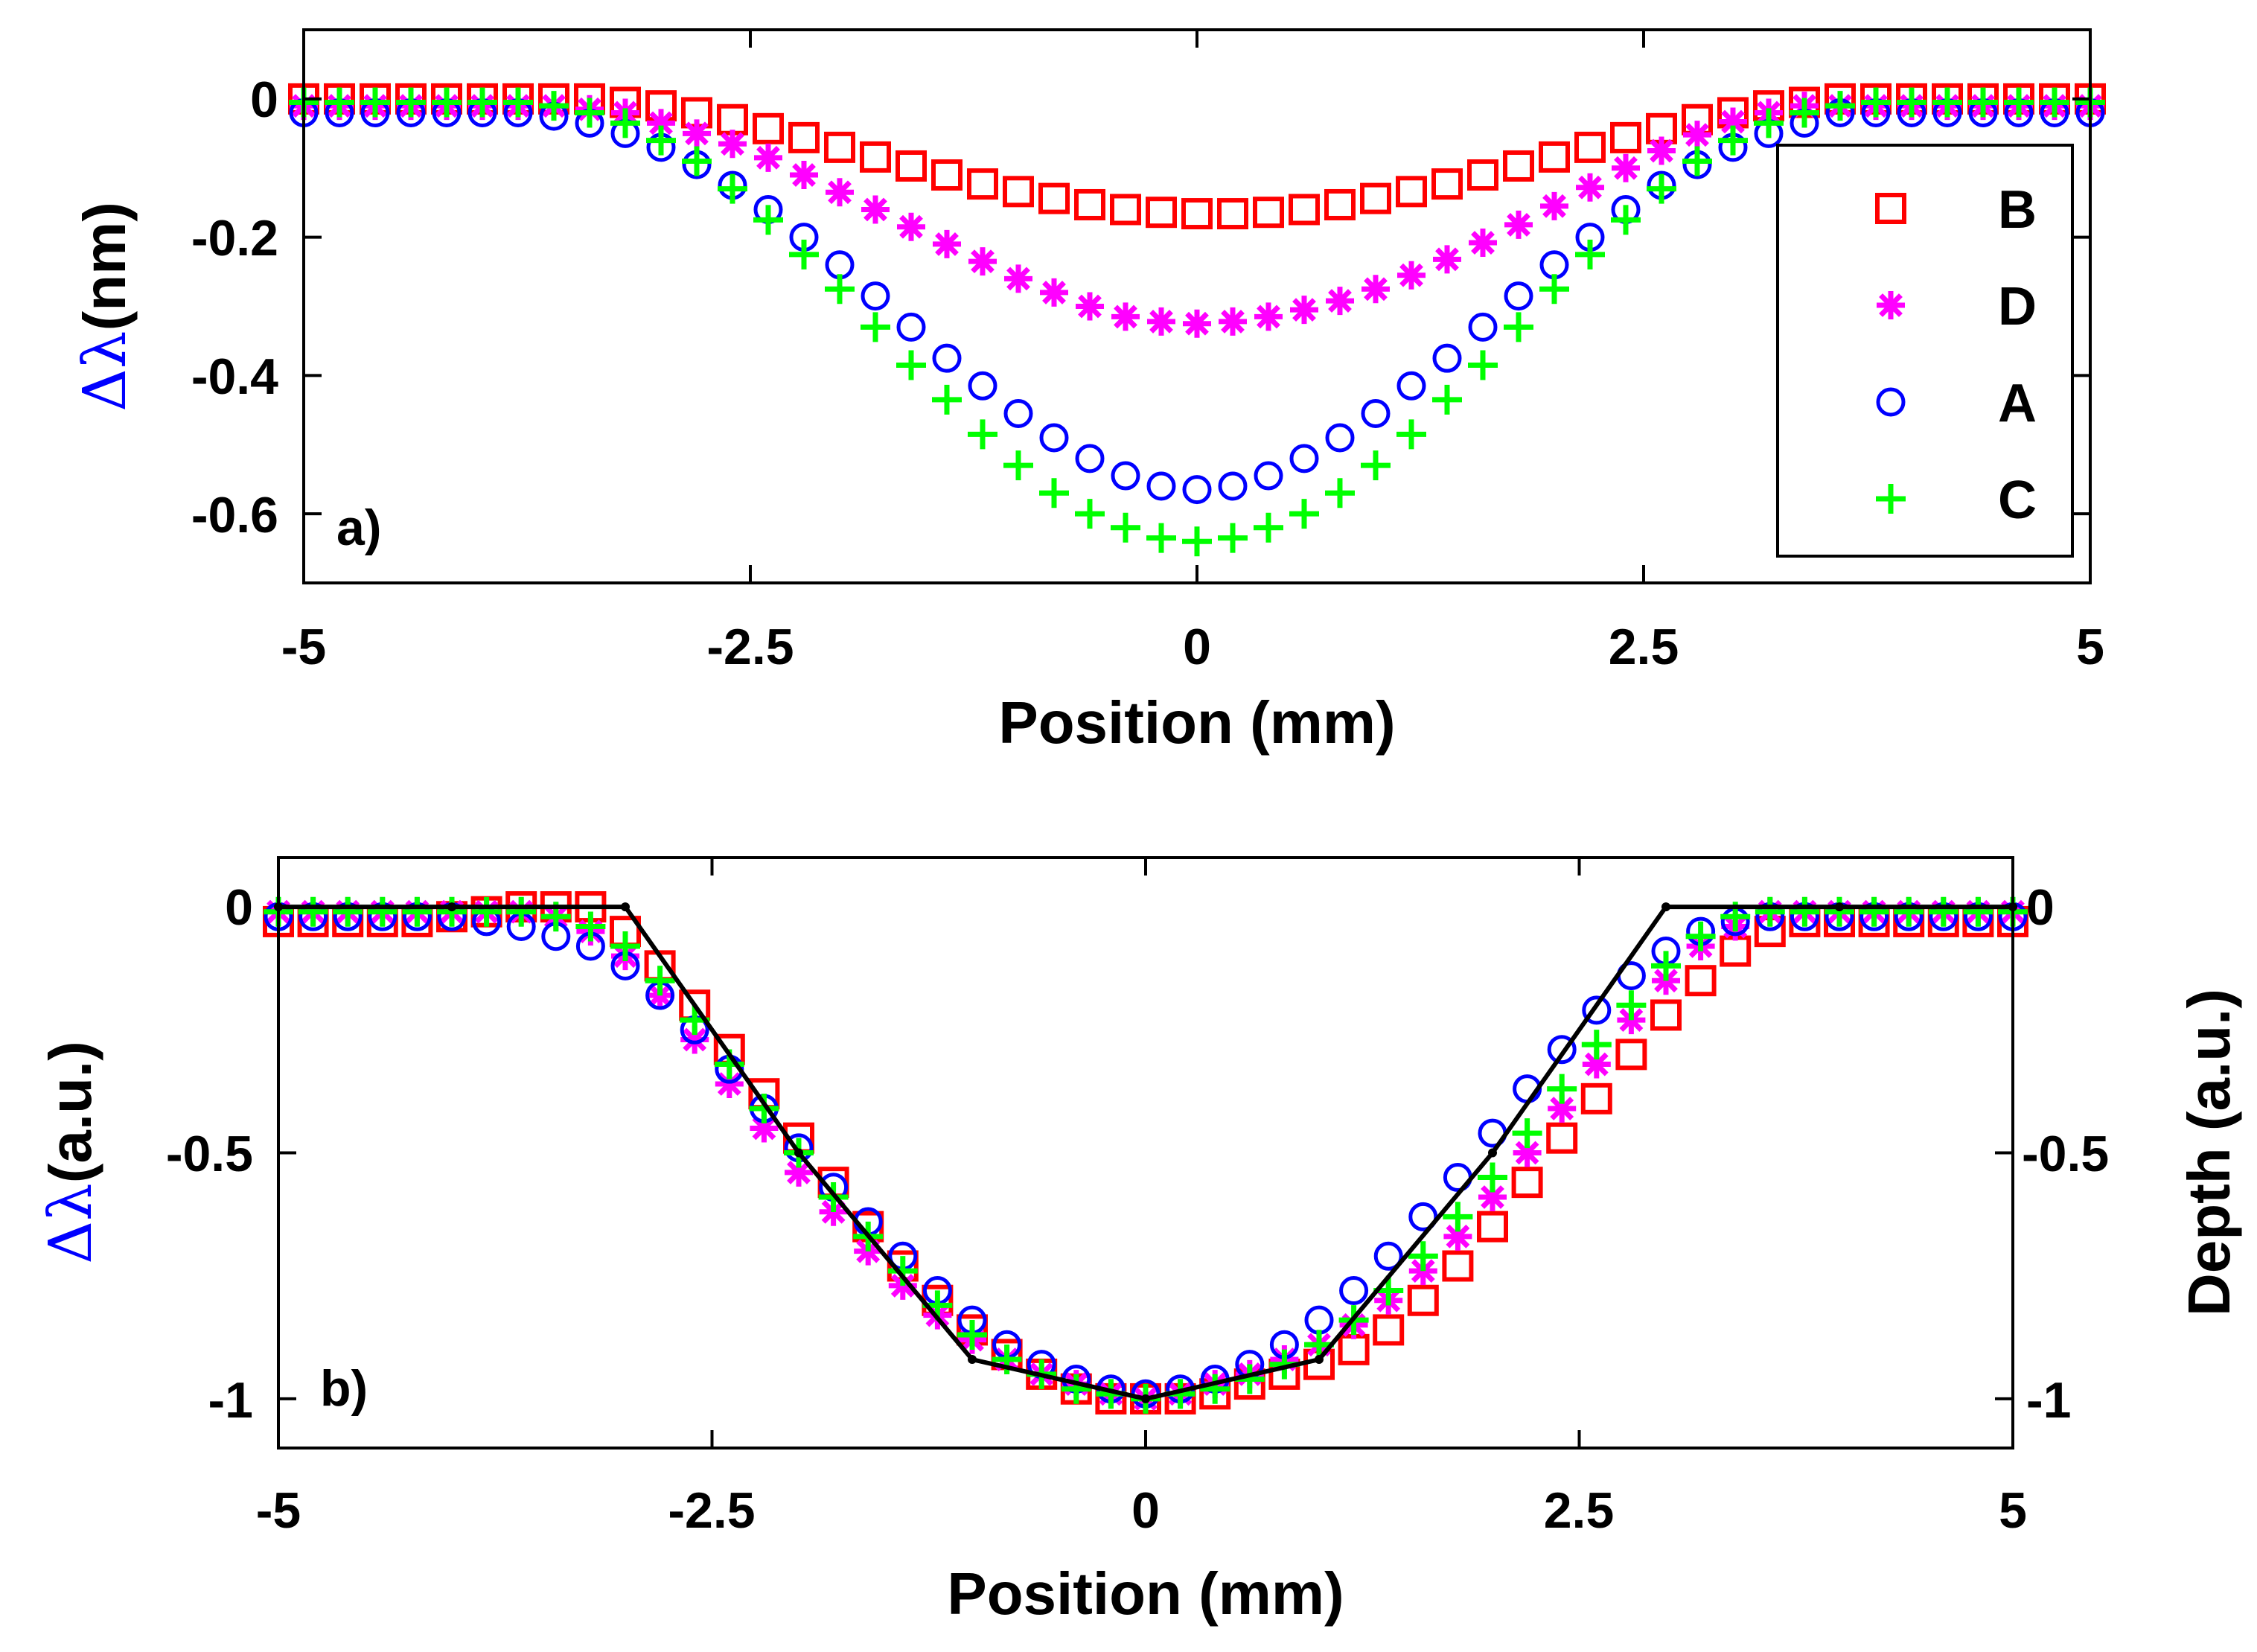 The height and width of the screenshot is (1652, 2257). I want to click on legend-marker-c, so click(1891, 499).